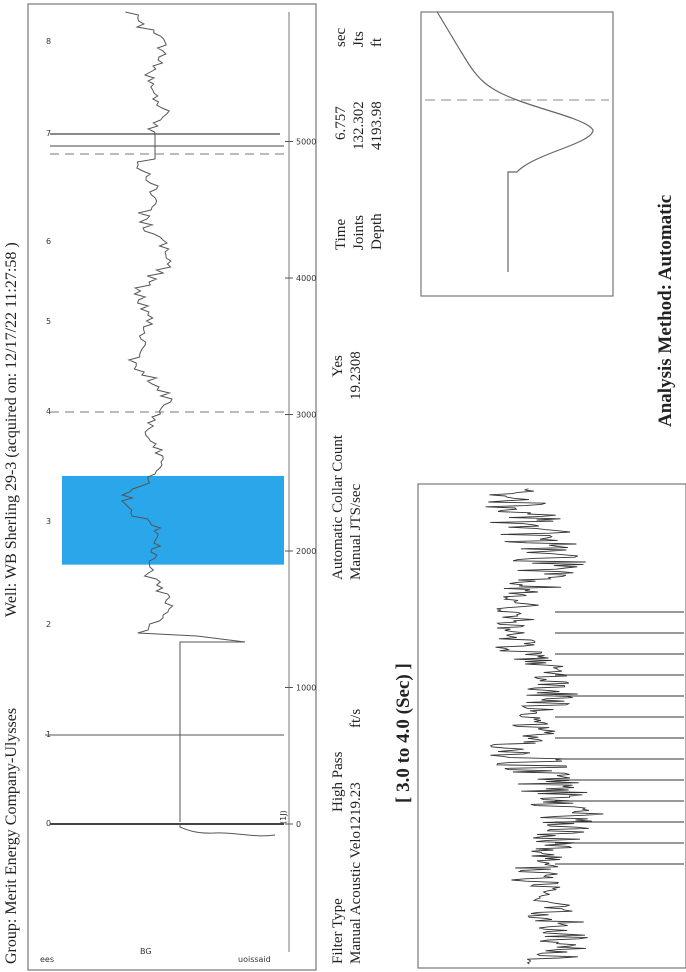 Image resolution: width=686 pixels, height=972 pixels. I want to click on x-tick-label: 2000, so click(306, 551).